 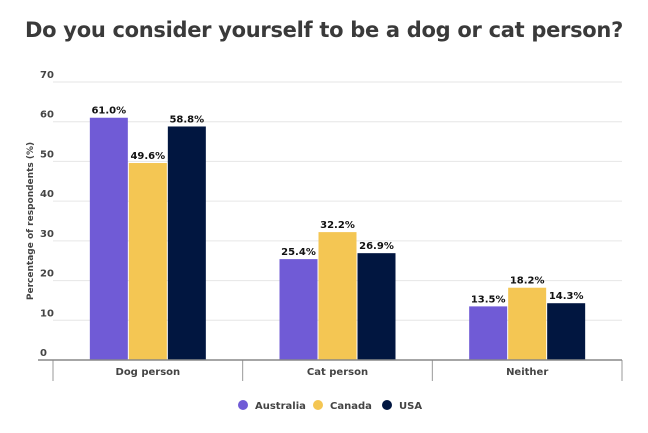 What do you see at coordinates (47, 313) in the screenshot?
I see `y-tick-label: 10` at bounding box center [47, 313].